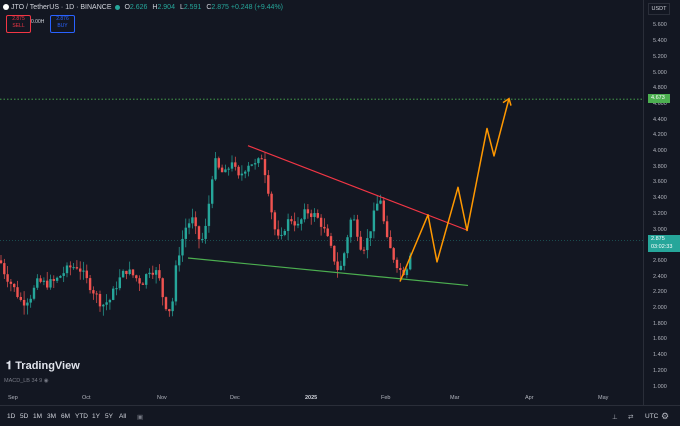 The width and height of the screenshot is (680, 426). I want to click on price-tick-label: 3.200, so click(660, 213).